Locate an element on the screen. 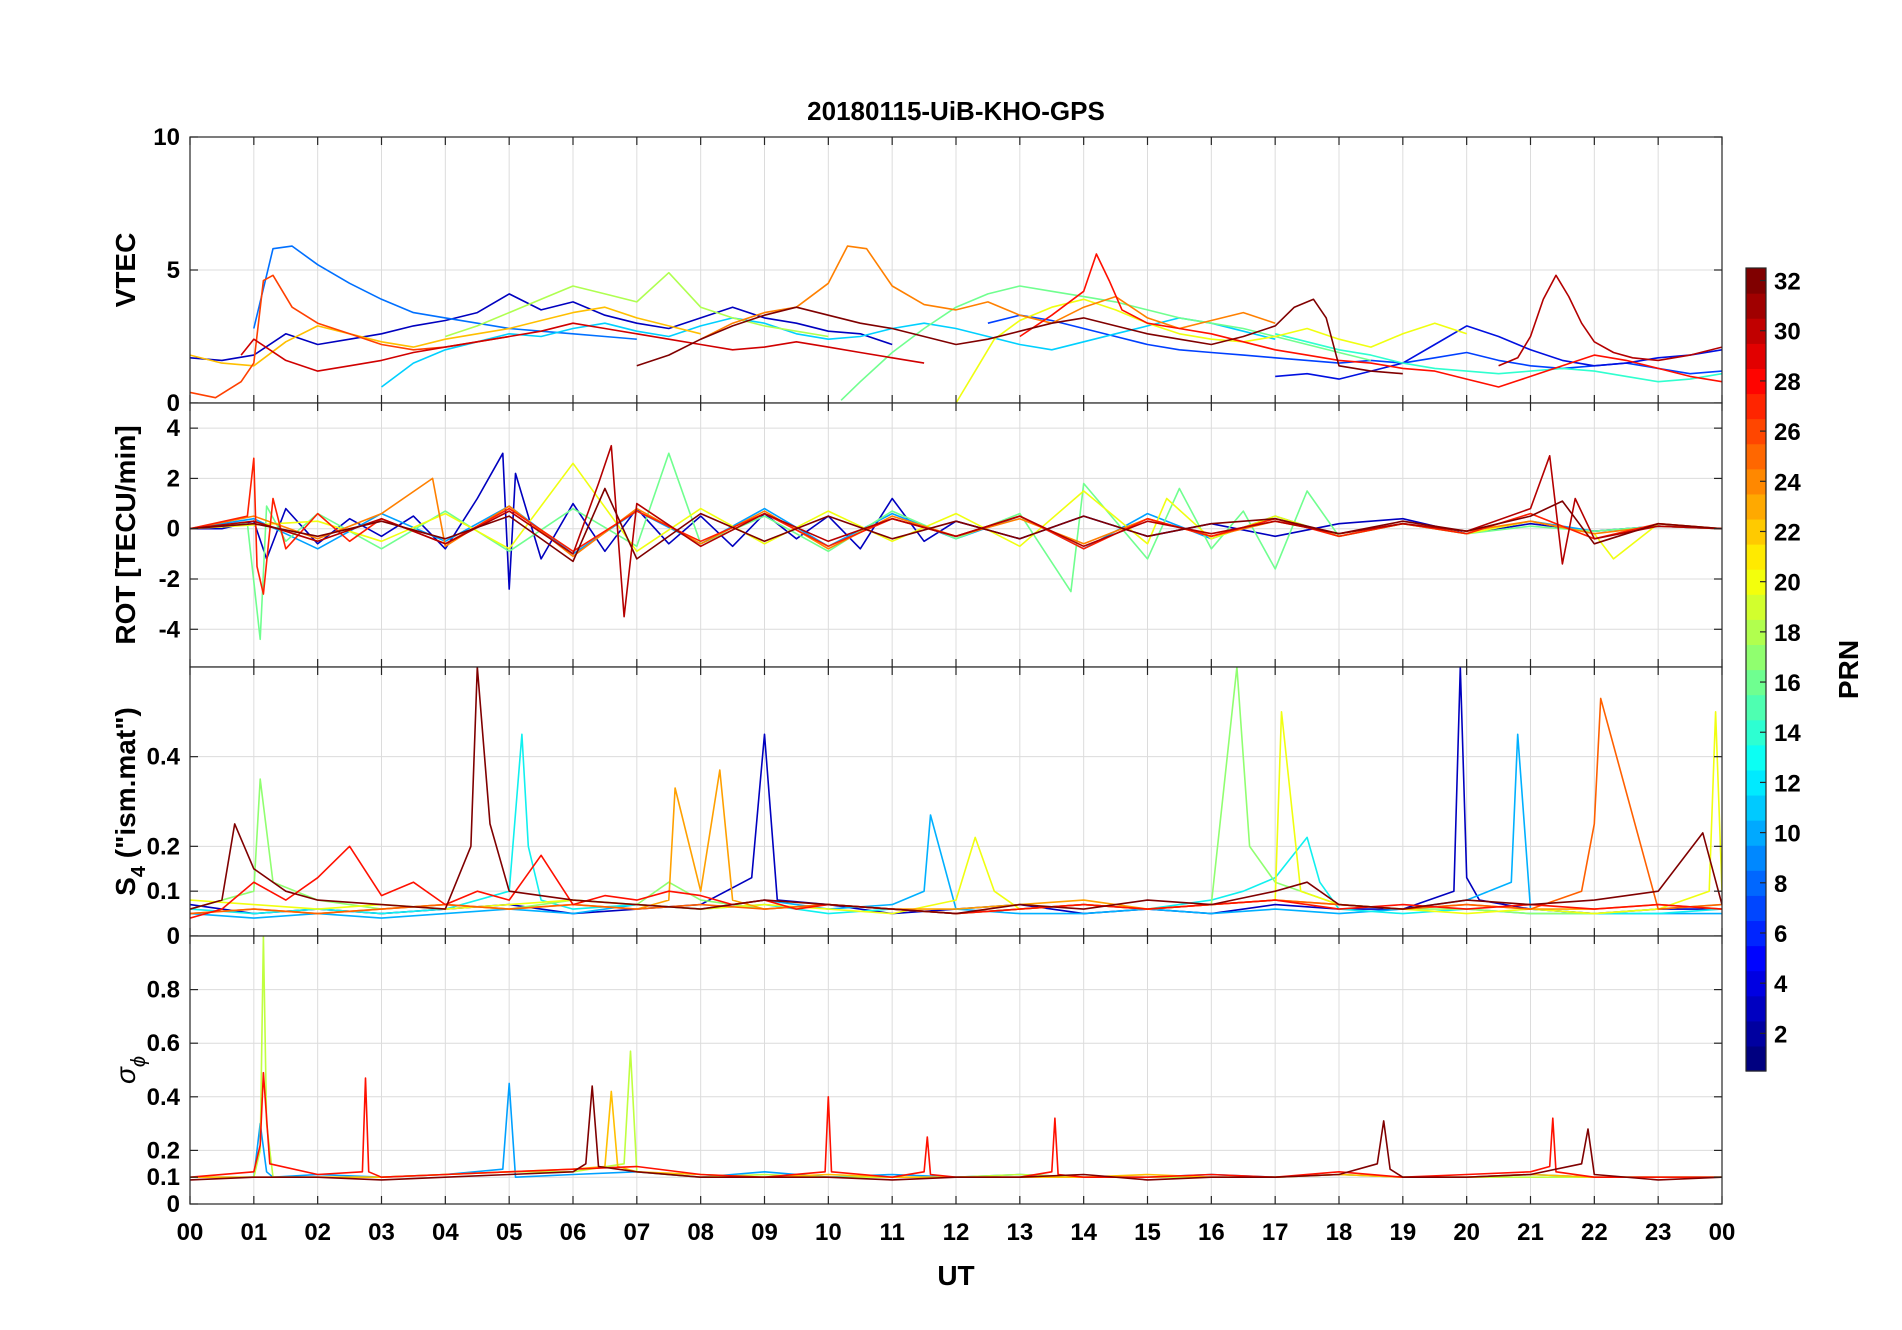 The width and height of the screenshot is (1902, 1330). colorbar-label: PRN is located at coordinates (1848, 669).